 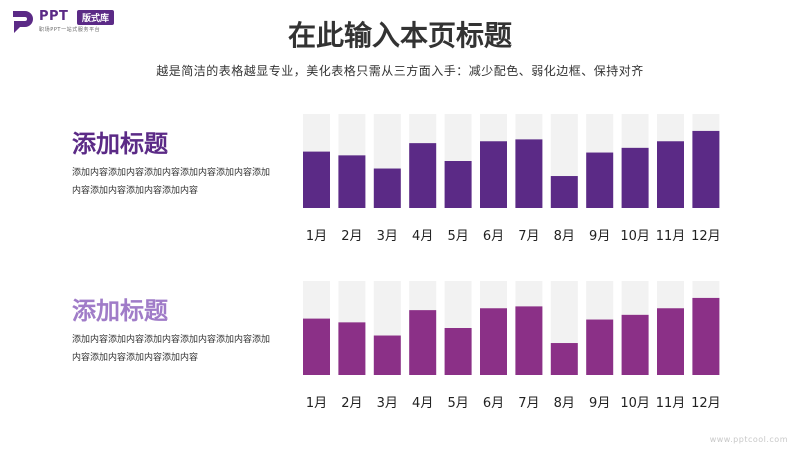 I want to click on watermark: www.pptcool.com, so click(x=748, y=439).